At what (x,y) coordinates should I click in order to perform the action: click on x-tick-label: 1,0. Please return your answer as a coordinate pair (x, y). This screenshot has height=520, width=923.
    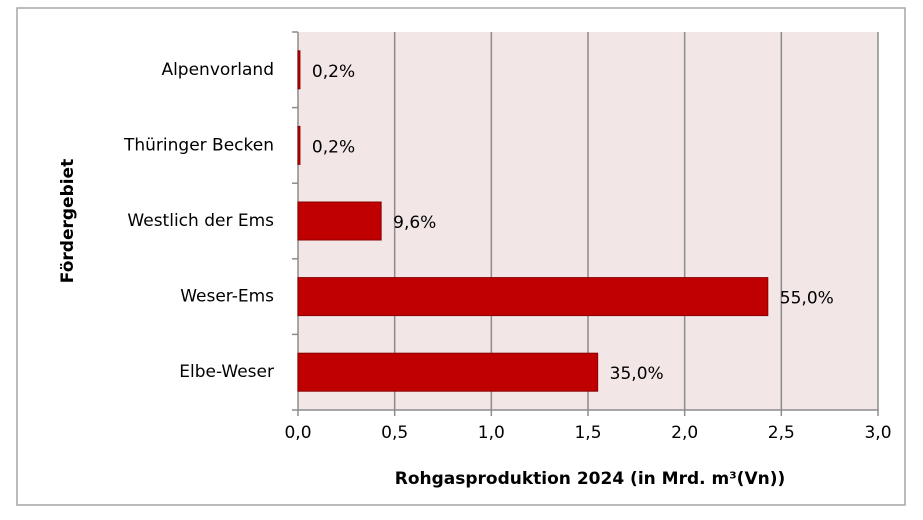
    Looking at the image, I should click on (491, 433).